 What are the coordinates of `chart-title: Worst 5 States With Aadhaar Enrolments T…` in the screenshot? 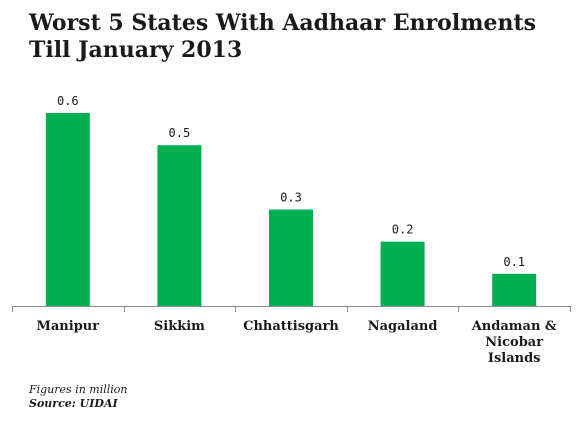 It's located at (299, 37).